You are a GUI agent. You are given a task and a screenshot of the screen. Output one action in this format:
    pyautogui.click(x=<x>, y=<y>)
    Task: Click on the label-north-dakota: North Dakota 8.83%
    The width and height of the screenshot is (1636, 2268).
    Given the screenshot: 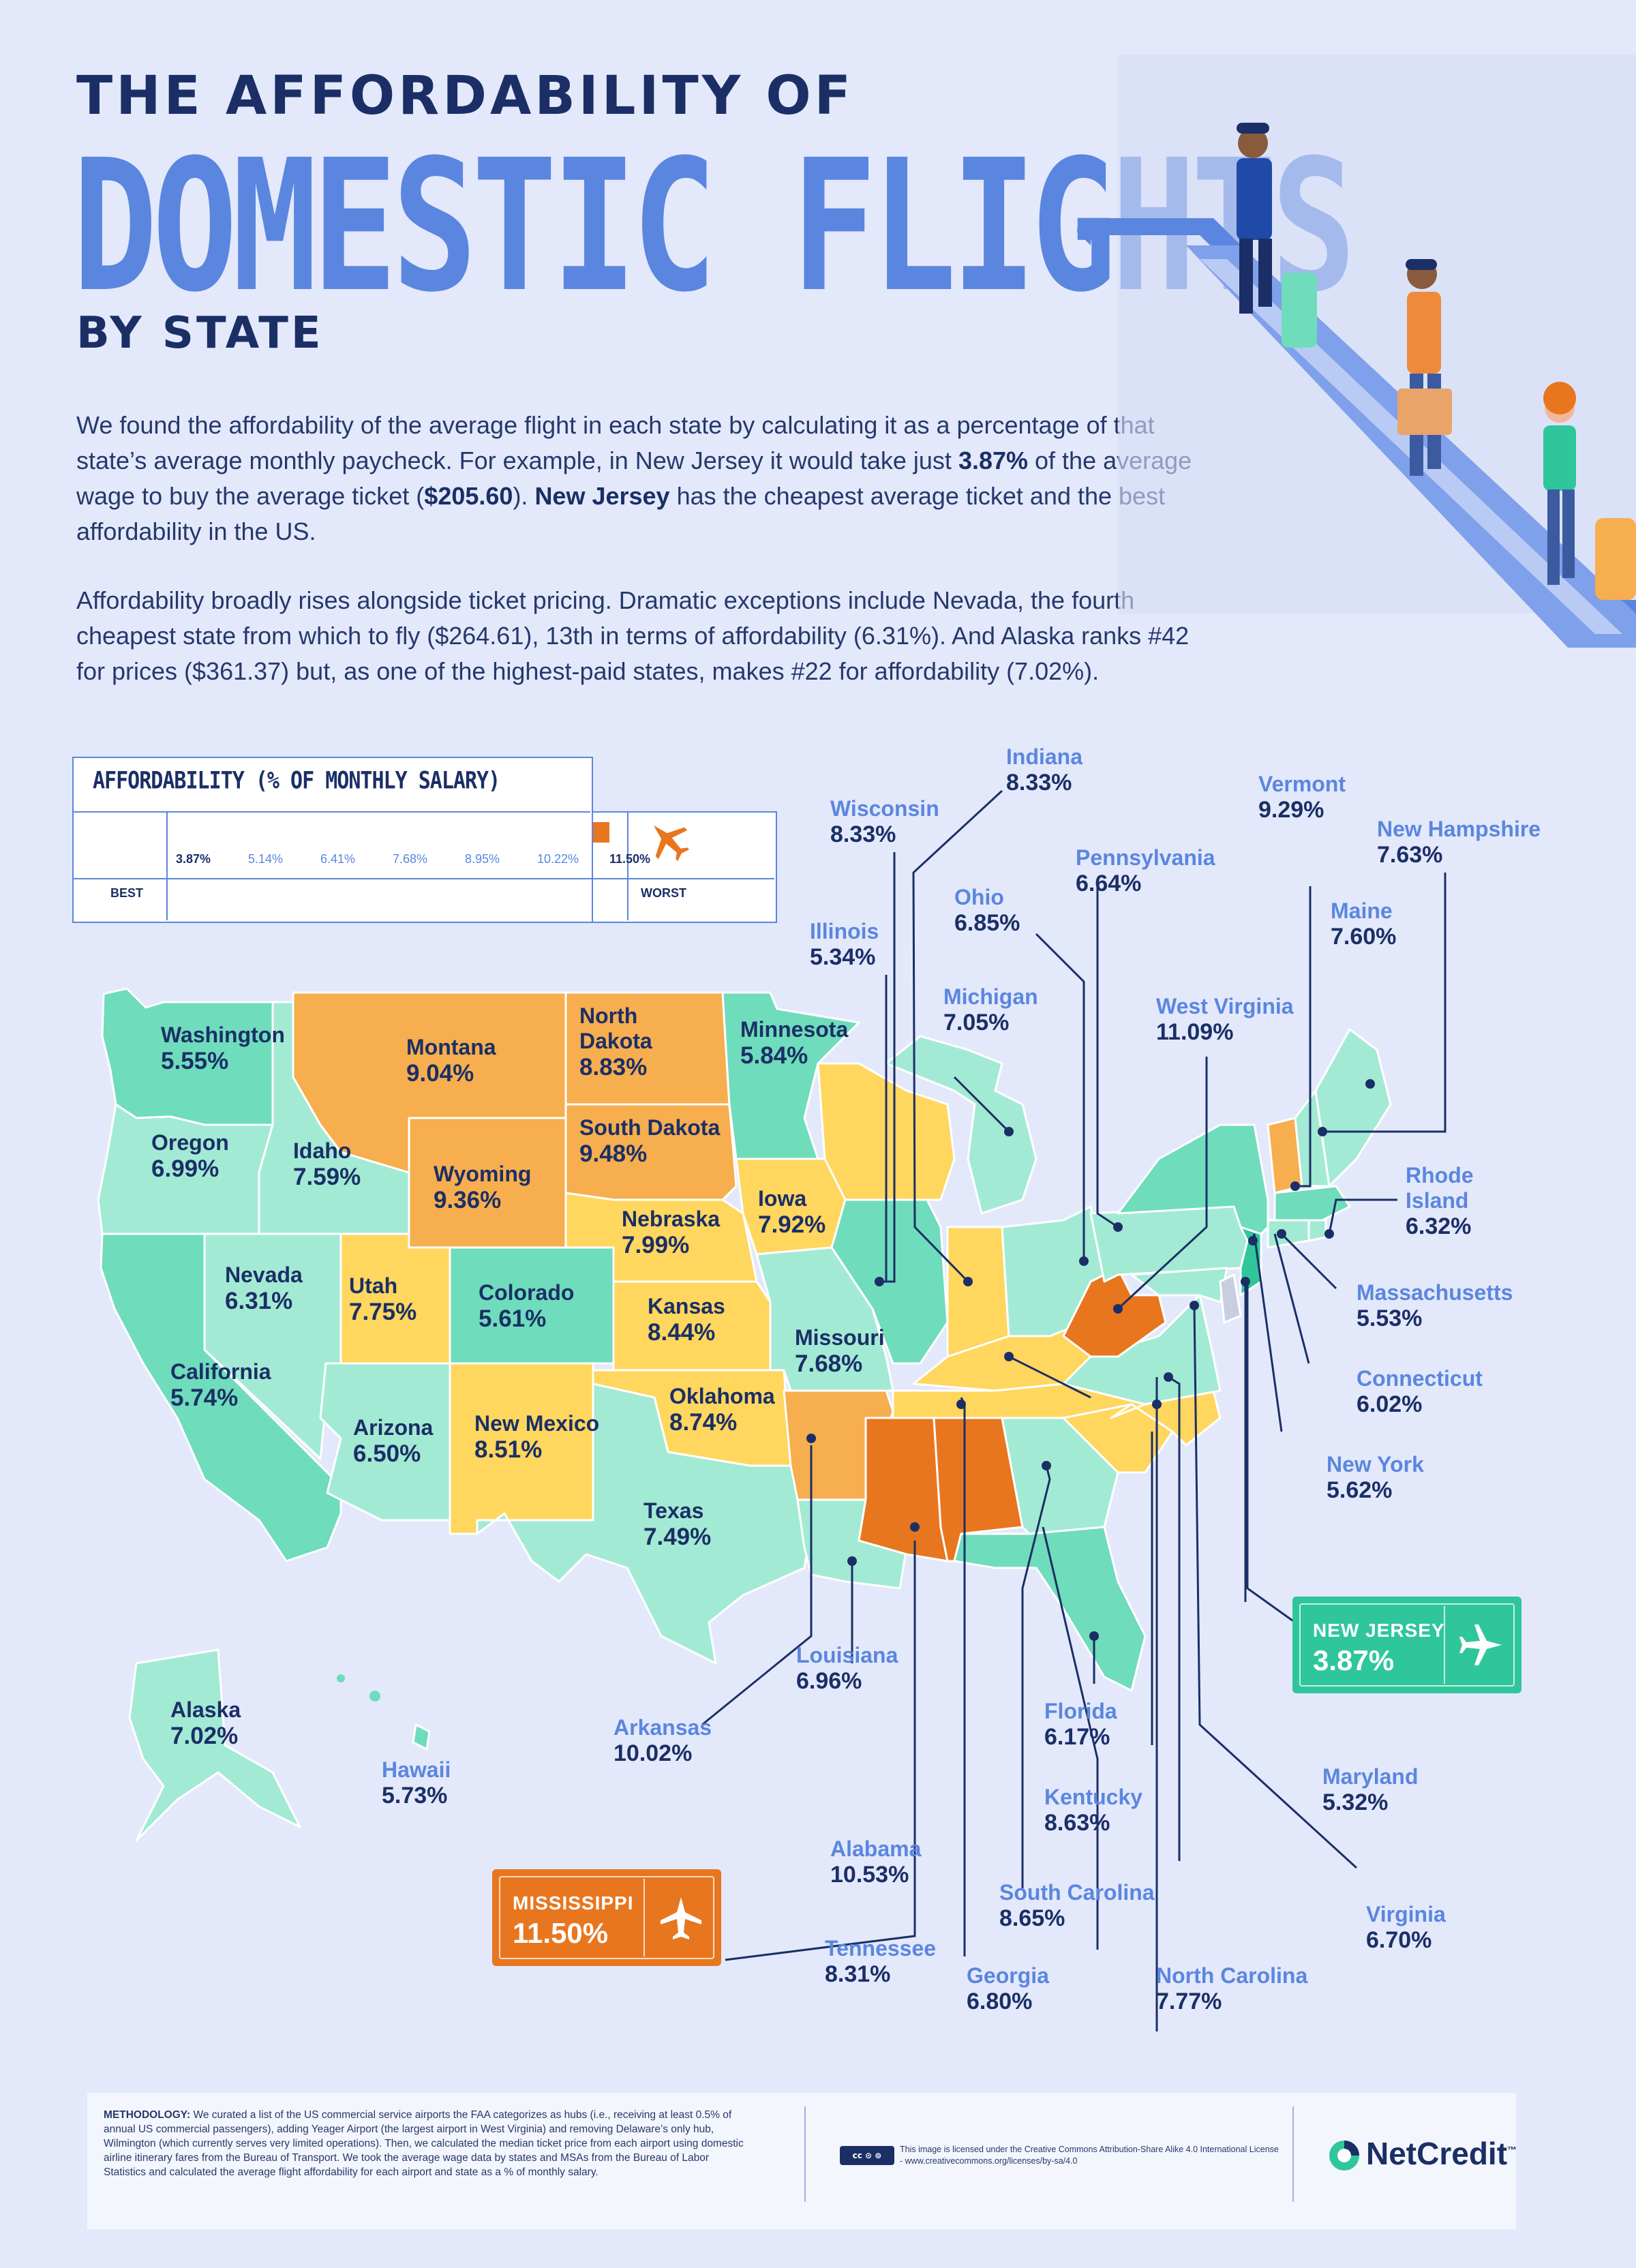 What is the action you would take?
    pyautogui.click(x=615, y=1041)
    